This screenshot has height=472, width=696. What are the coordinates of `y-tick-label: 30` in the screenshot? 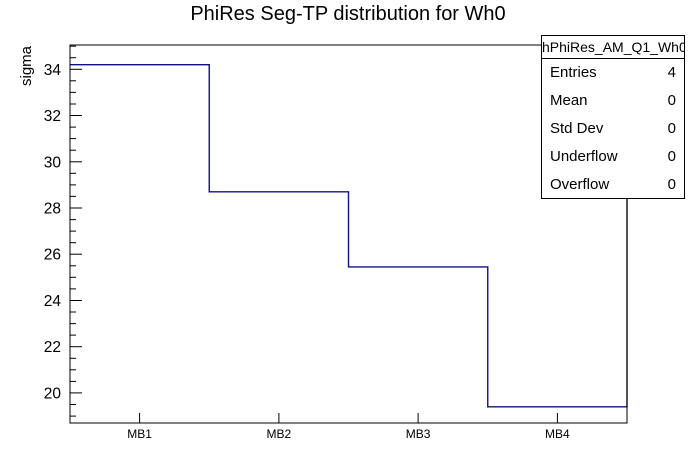 It's located at (53, 162).